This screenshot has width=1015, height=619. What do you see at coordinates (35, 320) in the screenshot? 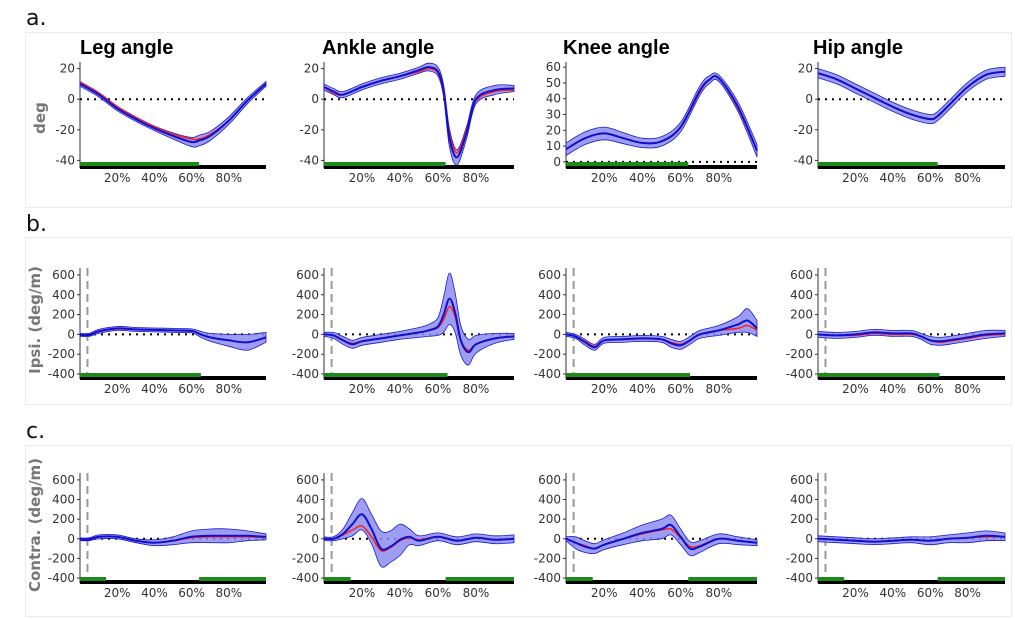
I see `ylabel-ipsi: Ipsi. (deg/m)` at bounding box center [35, 320].